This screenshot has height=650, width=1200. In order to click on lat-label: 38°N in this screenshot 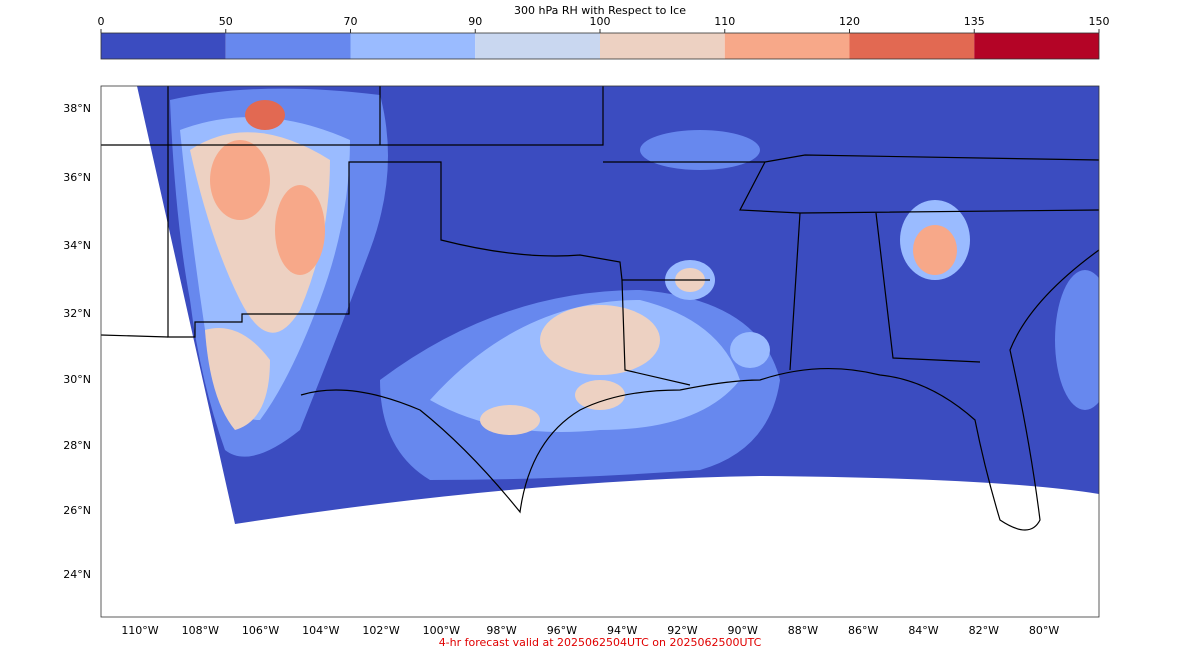, I will do `click(77, 108)`.